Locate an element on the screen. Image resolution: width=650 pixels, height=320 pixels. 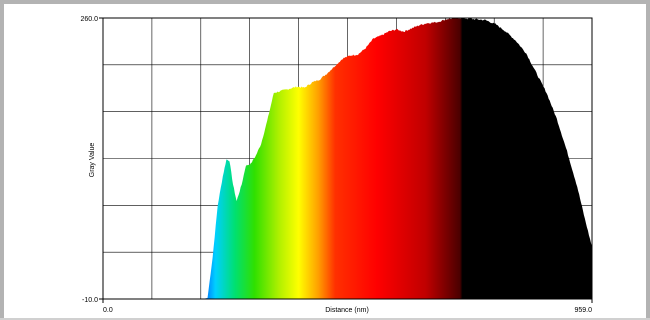
y-max-tick-label: 260.0 is located at coordinates (89, 19).